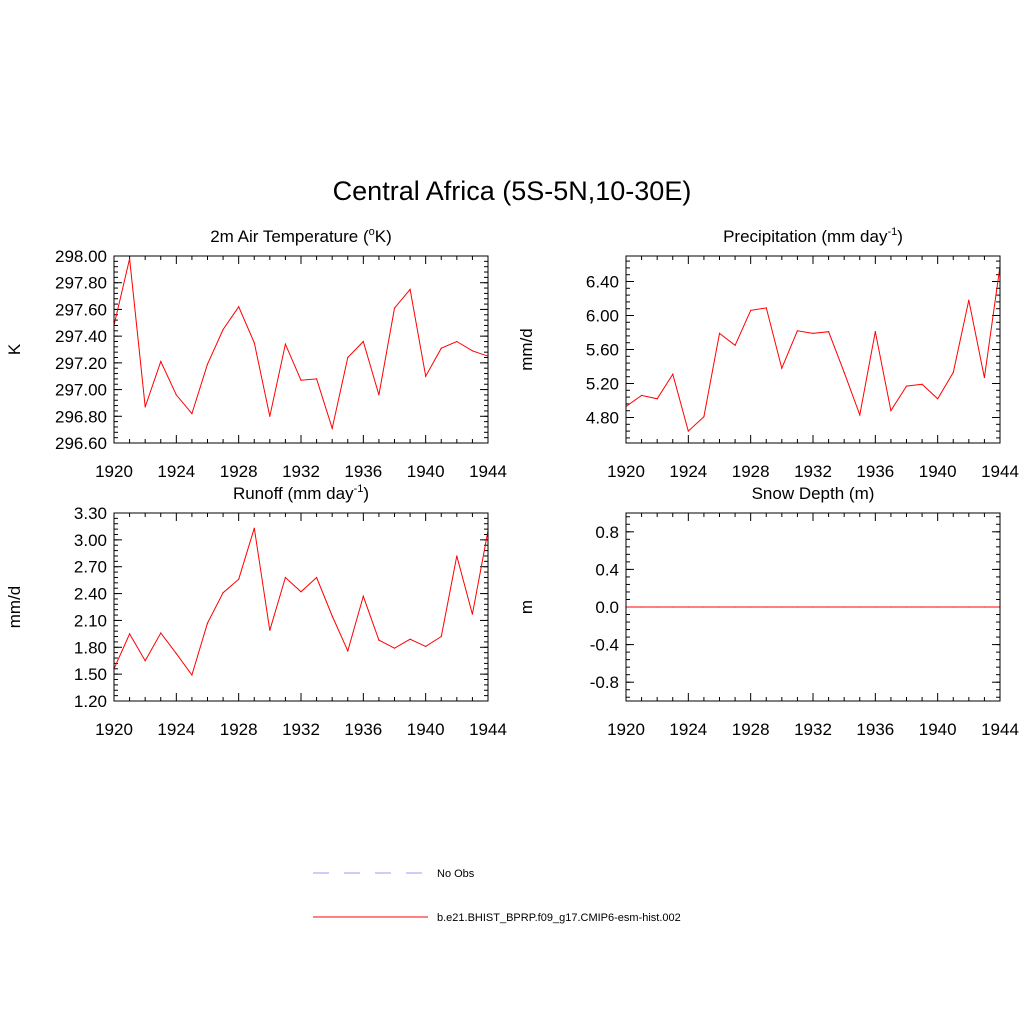 Image resolution: width=1024 pixels, height=1024 pixels. I want to click on plot-frame-snow-depth, so click(813, 607).